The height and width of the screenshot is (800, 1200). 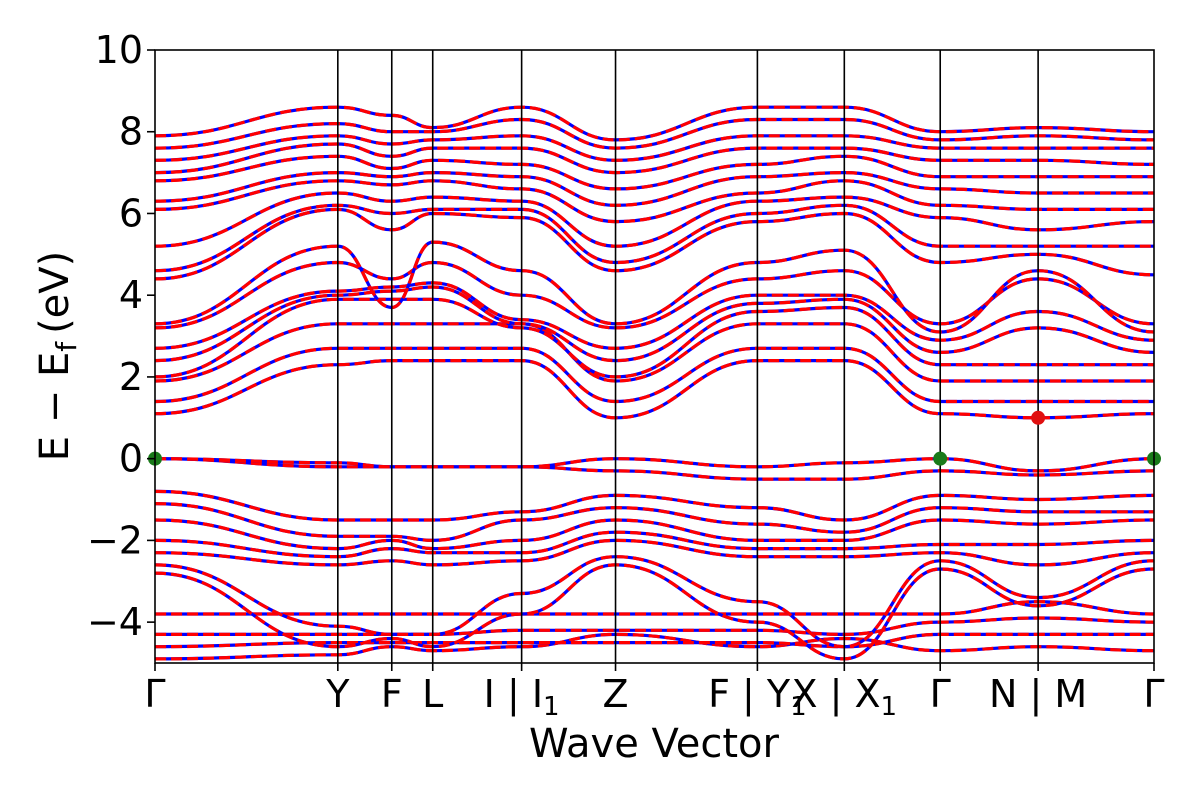 What do you see at coordinates (845, 697) in the screenshot?
I see `x-tick-label: X | X1` at bounding box center [845, 697].